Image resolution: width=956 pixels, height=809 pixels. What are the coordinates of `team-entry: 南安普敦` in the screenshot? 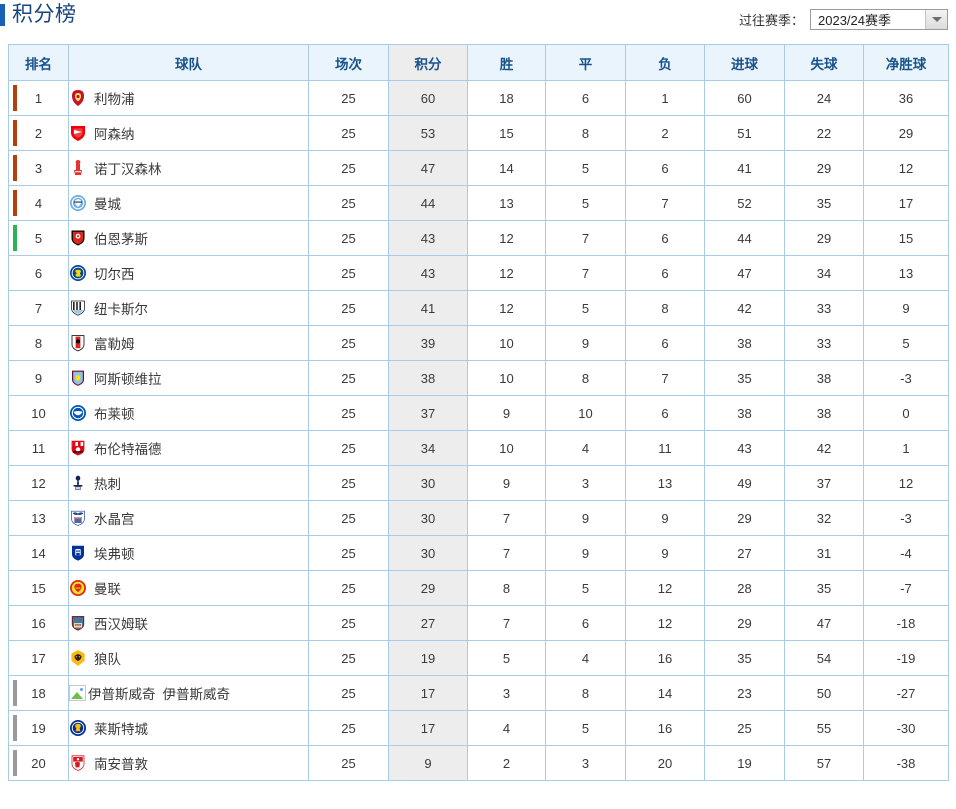 It's located at (188, 763).